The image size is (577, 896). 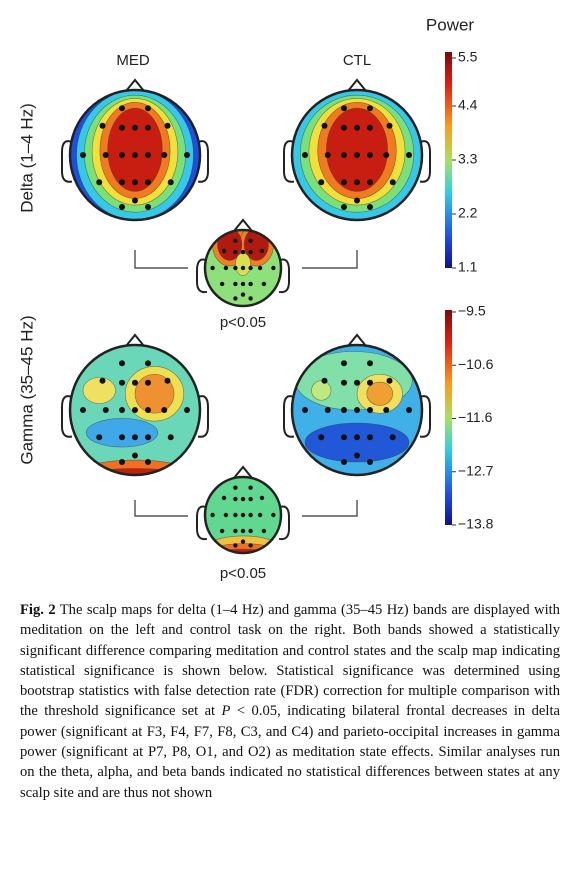 What do you see at coordinates (448, 160) in the screenshot?
I see `colorbar` at bounding box center [448, 160].